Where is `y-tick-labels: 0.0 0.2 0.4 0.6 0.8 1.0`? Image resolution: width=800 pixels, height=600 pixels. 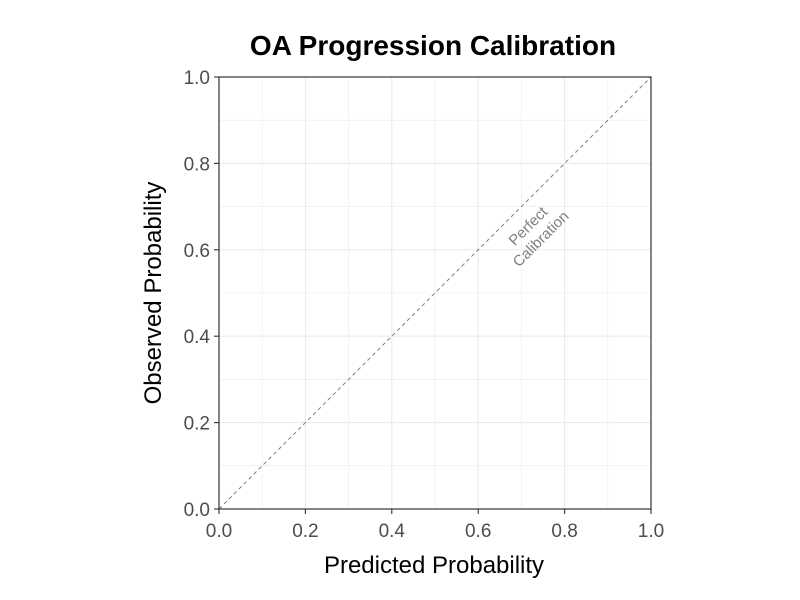 y-tick-labels: 0.0 0.2 0.4 0.6 0.8 1.0 is located at coordinates (197, 294).